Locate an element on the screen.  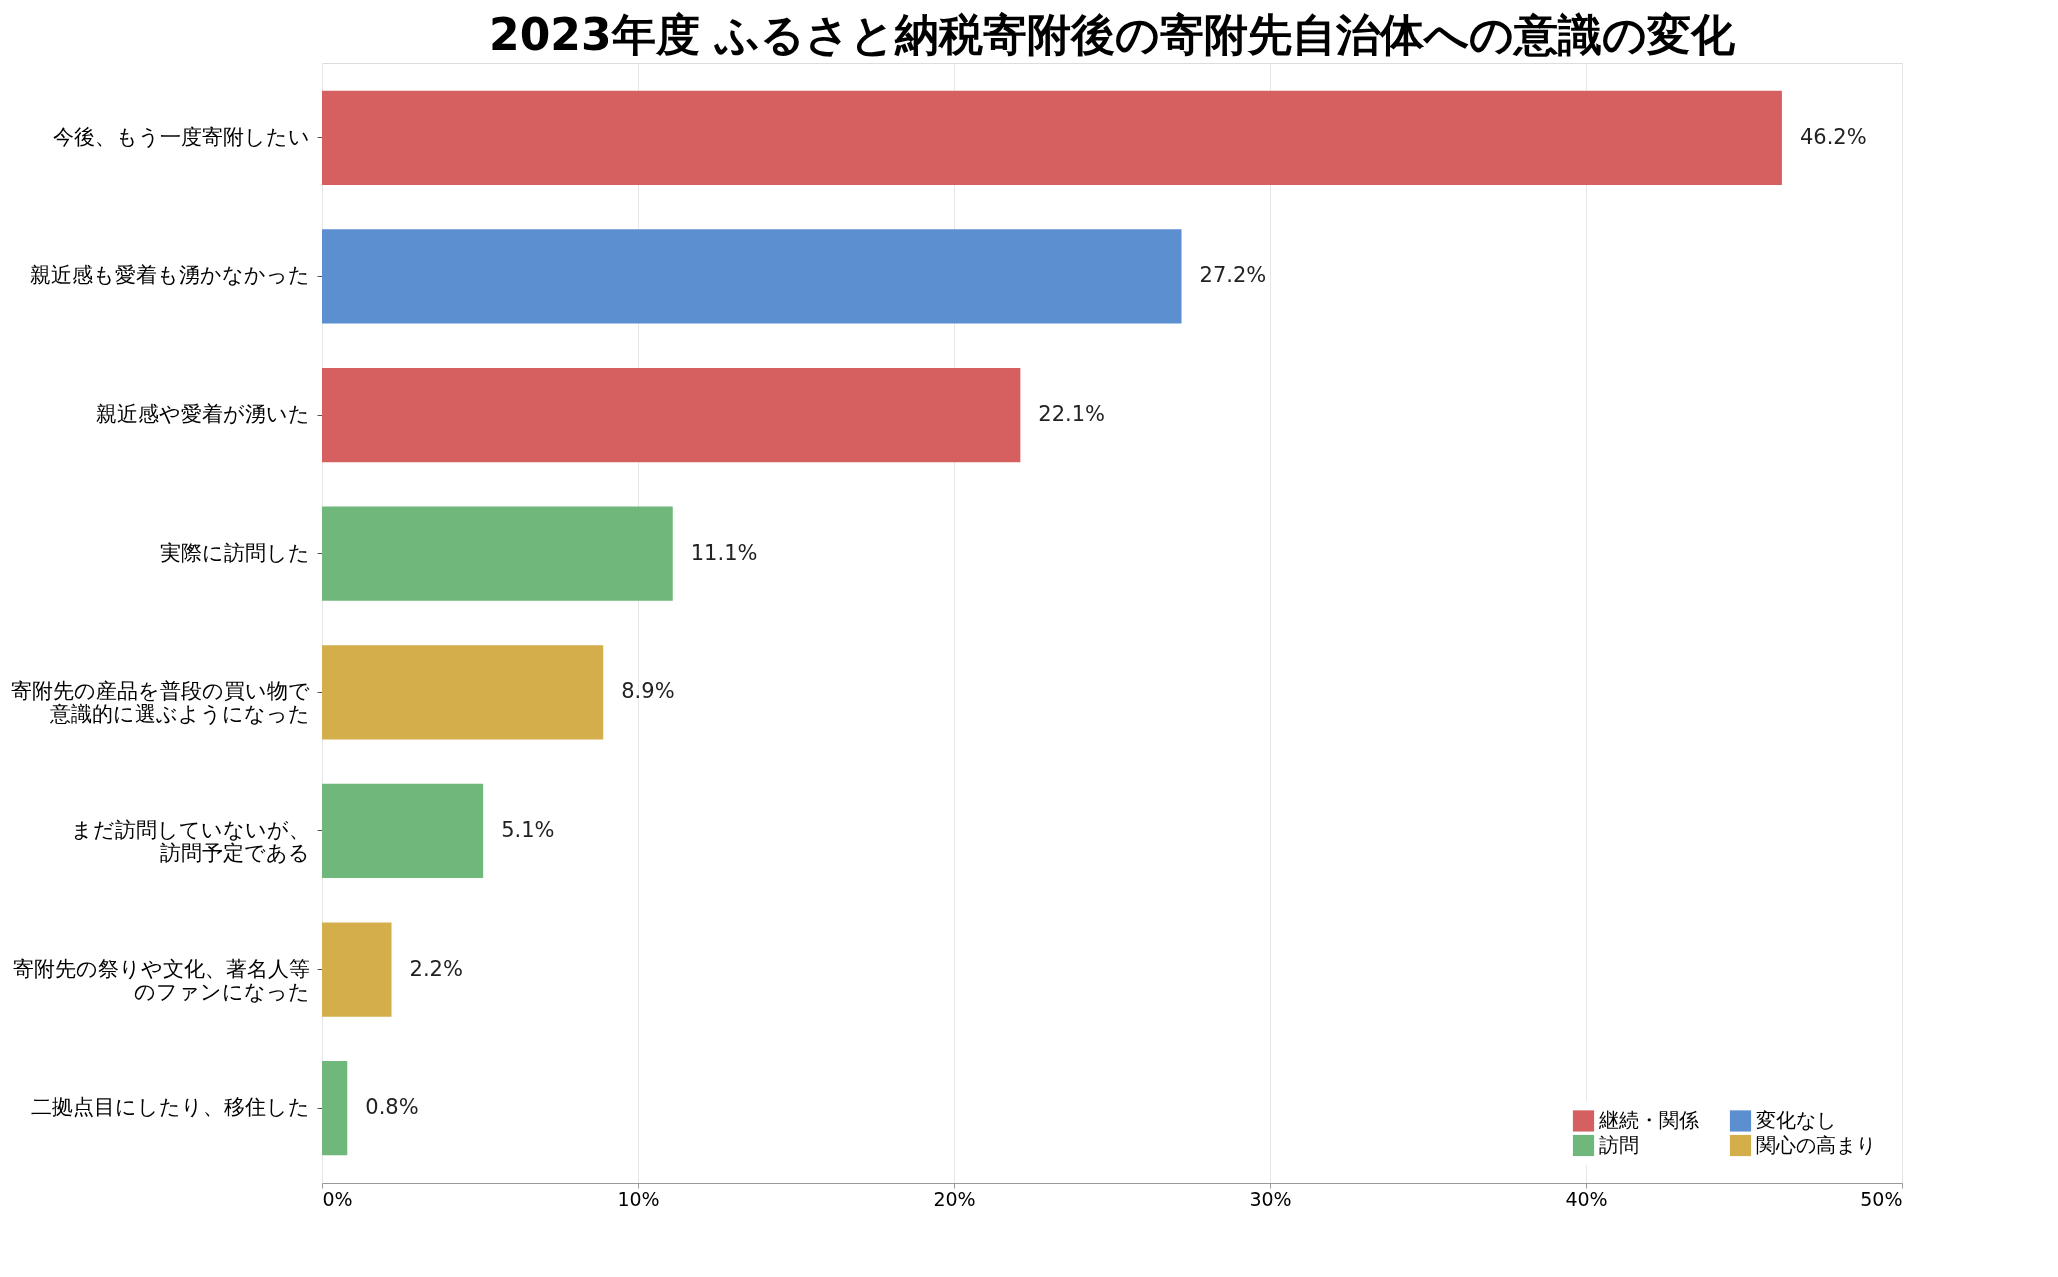
y-tick-label: 寄附先の祭りや文化、著名人等のファンになった is located at coordinates (161, 980).